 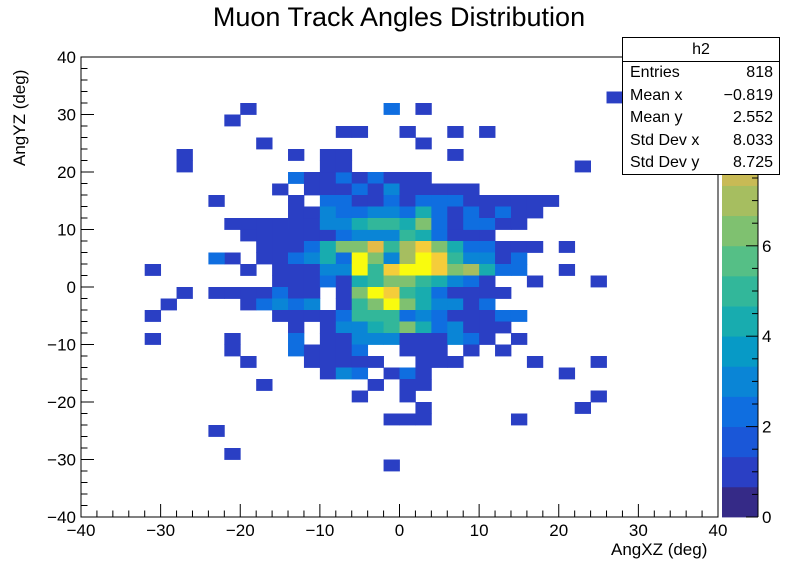 What do you see at coordinates (70, 287) in the screenshot?
I see `y-axis: −40 −30 −20 −10 0 10 20 30 40` at bounding box center [70, 287].